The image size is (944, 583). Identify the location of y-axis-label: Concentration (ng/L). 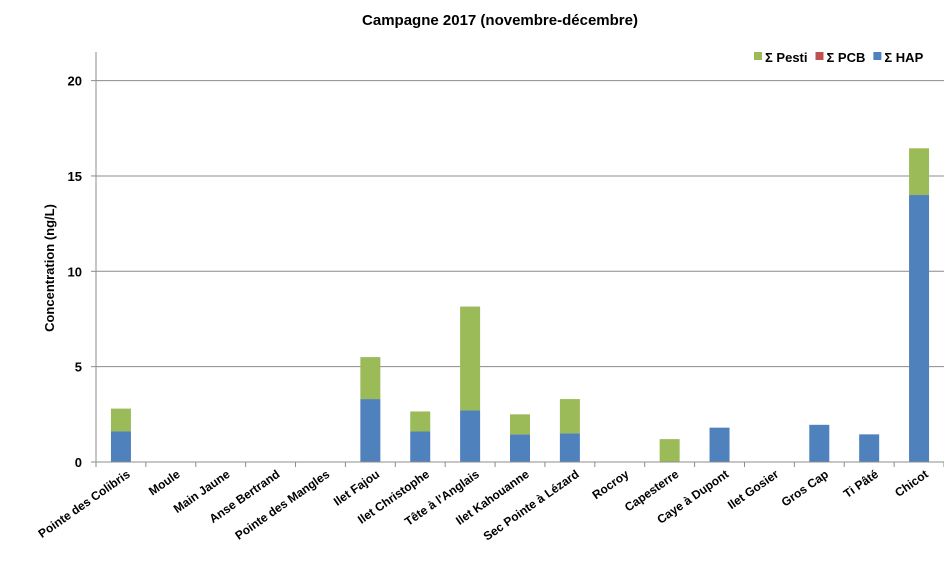
(49, 268).